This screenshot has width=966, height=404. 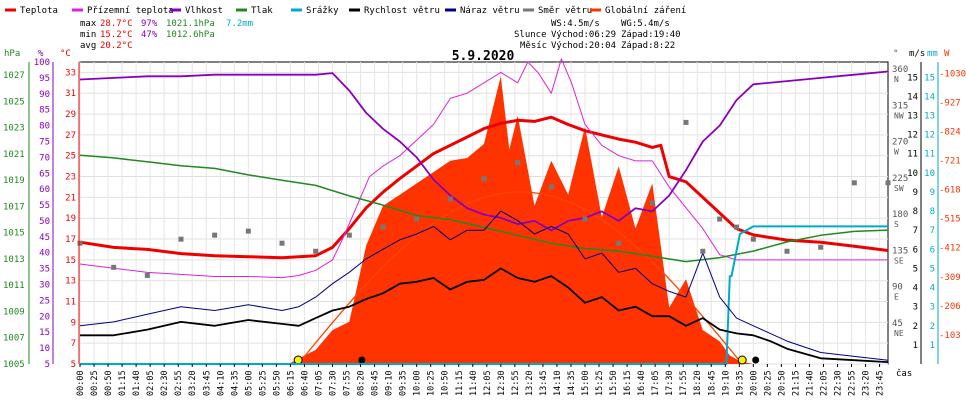 What do you see at coordinates (558, 383) in the screenshot?
I see `x-tick-label: 14:10` at bounding box center [558, 383].